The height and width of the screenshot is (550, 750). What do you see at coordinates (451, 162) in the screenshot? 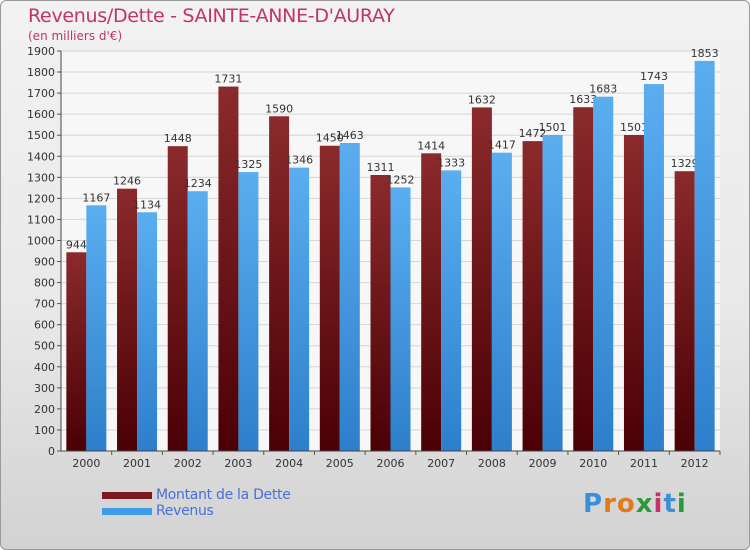
I see `bar-revenus-label: 1333` at bounding box center [451, 162].